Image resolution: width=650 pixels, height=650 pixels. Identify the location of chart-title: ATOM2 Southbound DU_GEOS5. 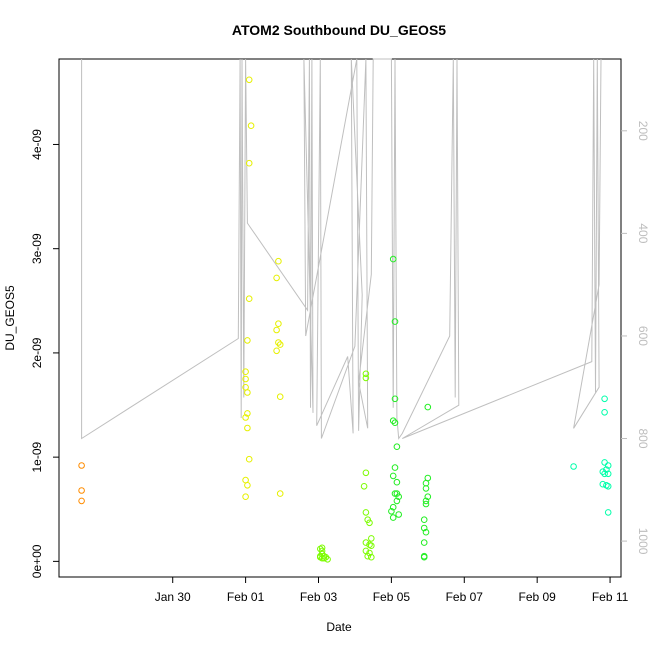
(339, 30).